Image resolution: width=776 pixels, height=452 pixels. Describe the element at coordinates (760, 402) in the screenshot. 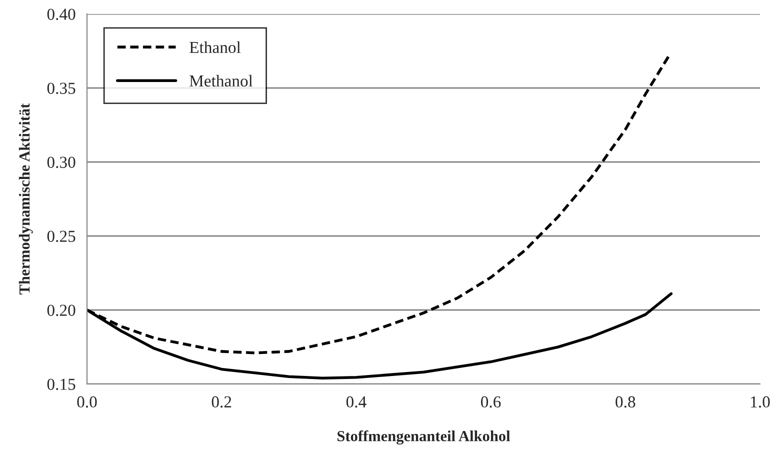

I see `x-tick-label: 1.0` at that location.